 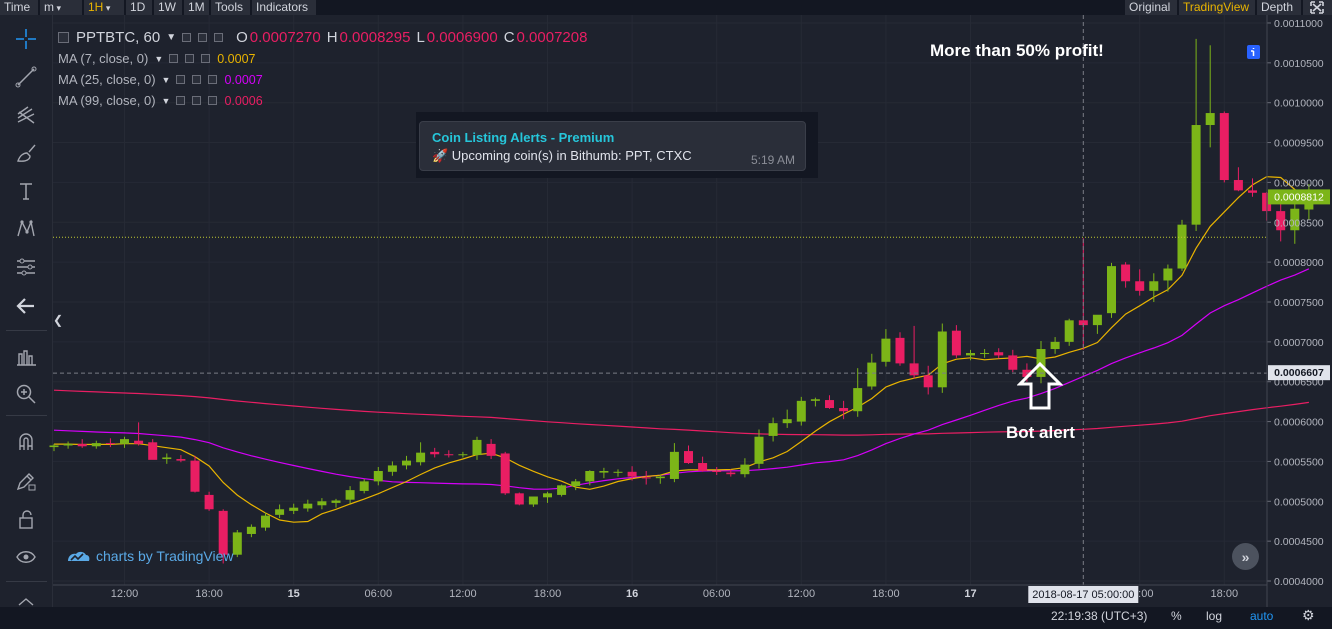 I want to click on tradingview-watermark: charts by TradingView, so click(x=149, y=556).